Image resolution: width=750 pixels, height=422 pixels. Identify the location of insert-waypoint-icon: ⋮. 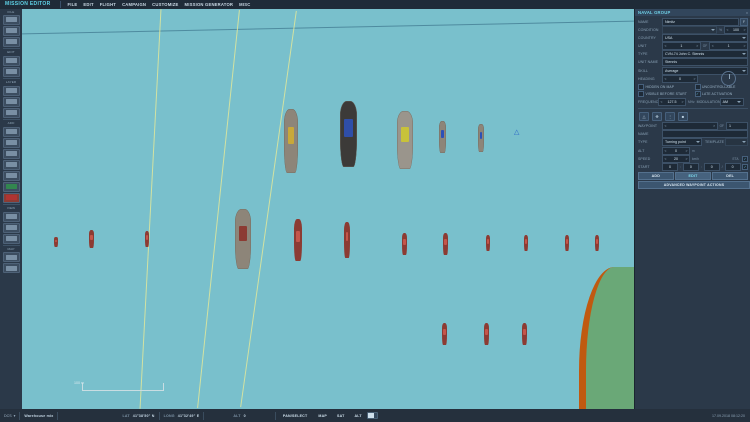
(670, 116).